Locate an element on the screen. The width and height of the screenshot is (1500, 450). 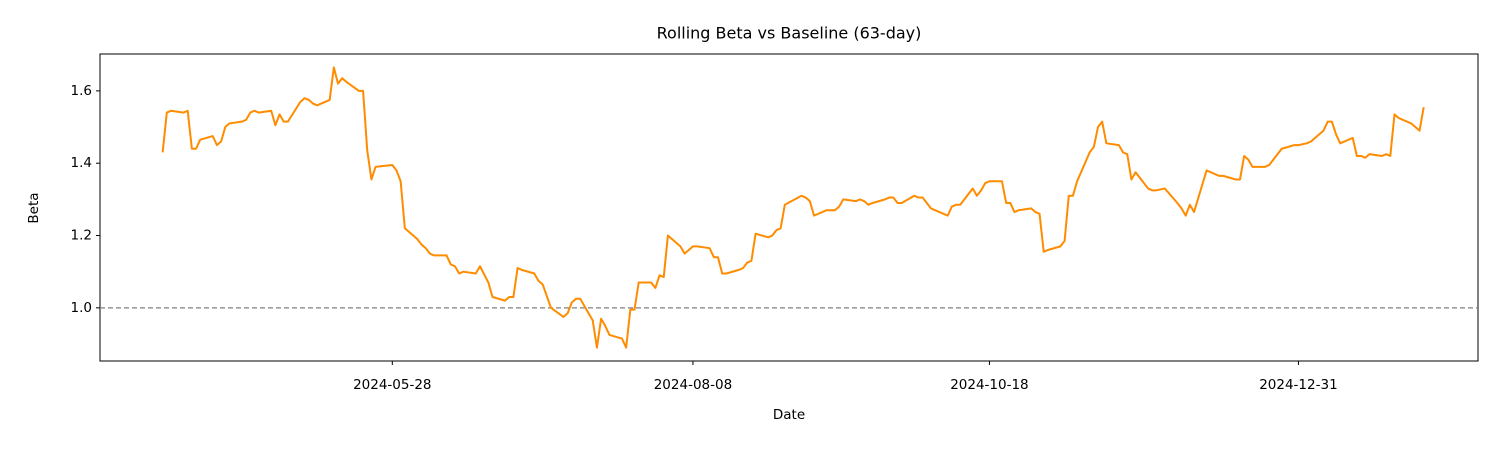
x-tick-label: 2024-08-08 is located at coordinates (693, 385).